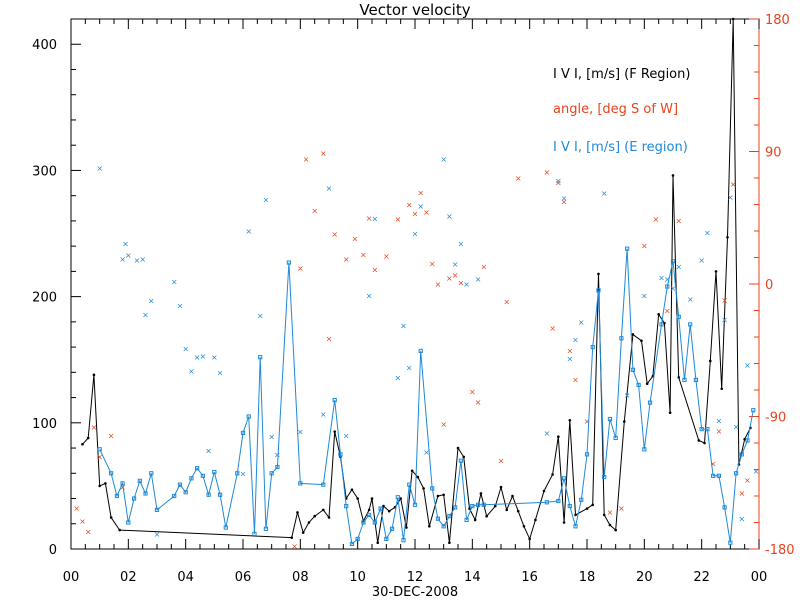 This screenshot has height=600, width=800. Describe the element at coordinates (780, 550) in the screenshot. I see `y-right-tick-label: -180` at that location.